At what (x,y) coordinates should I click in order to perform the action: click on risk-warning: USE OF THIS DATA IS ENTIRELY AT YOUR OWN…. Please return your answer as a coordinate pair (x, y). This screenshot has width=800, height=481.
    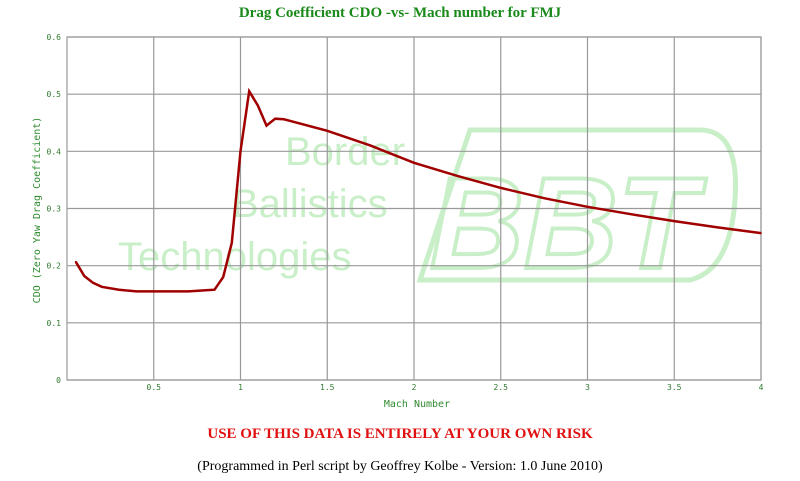
    Looking at the image, I should click on (400, 434).